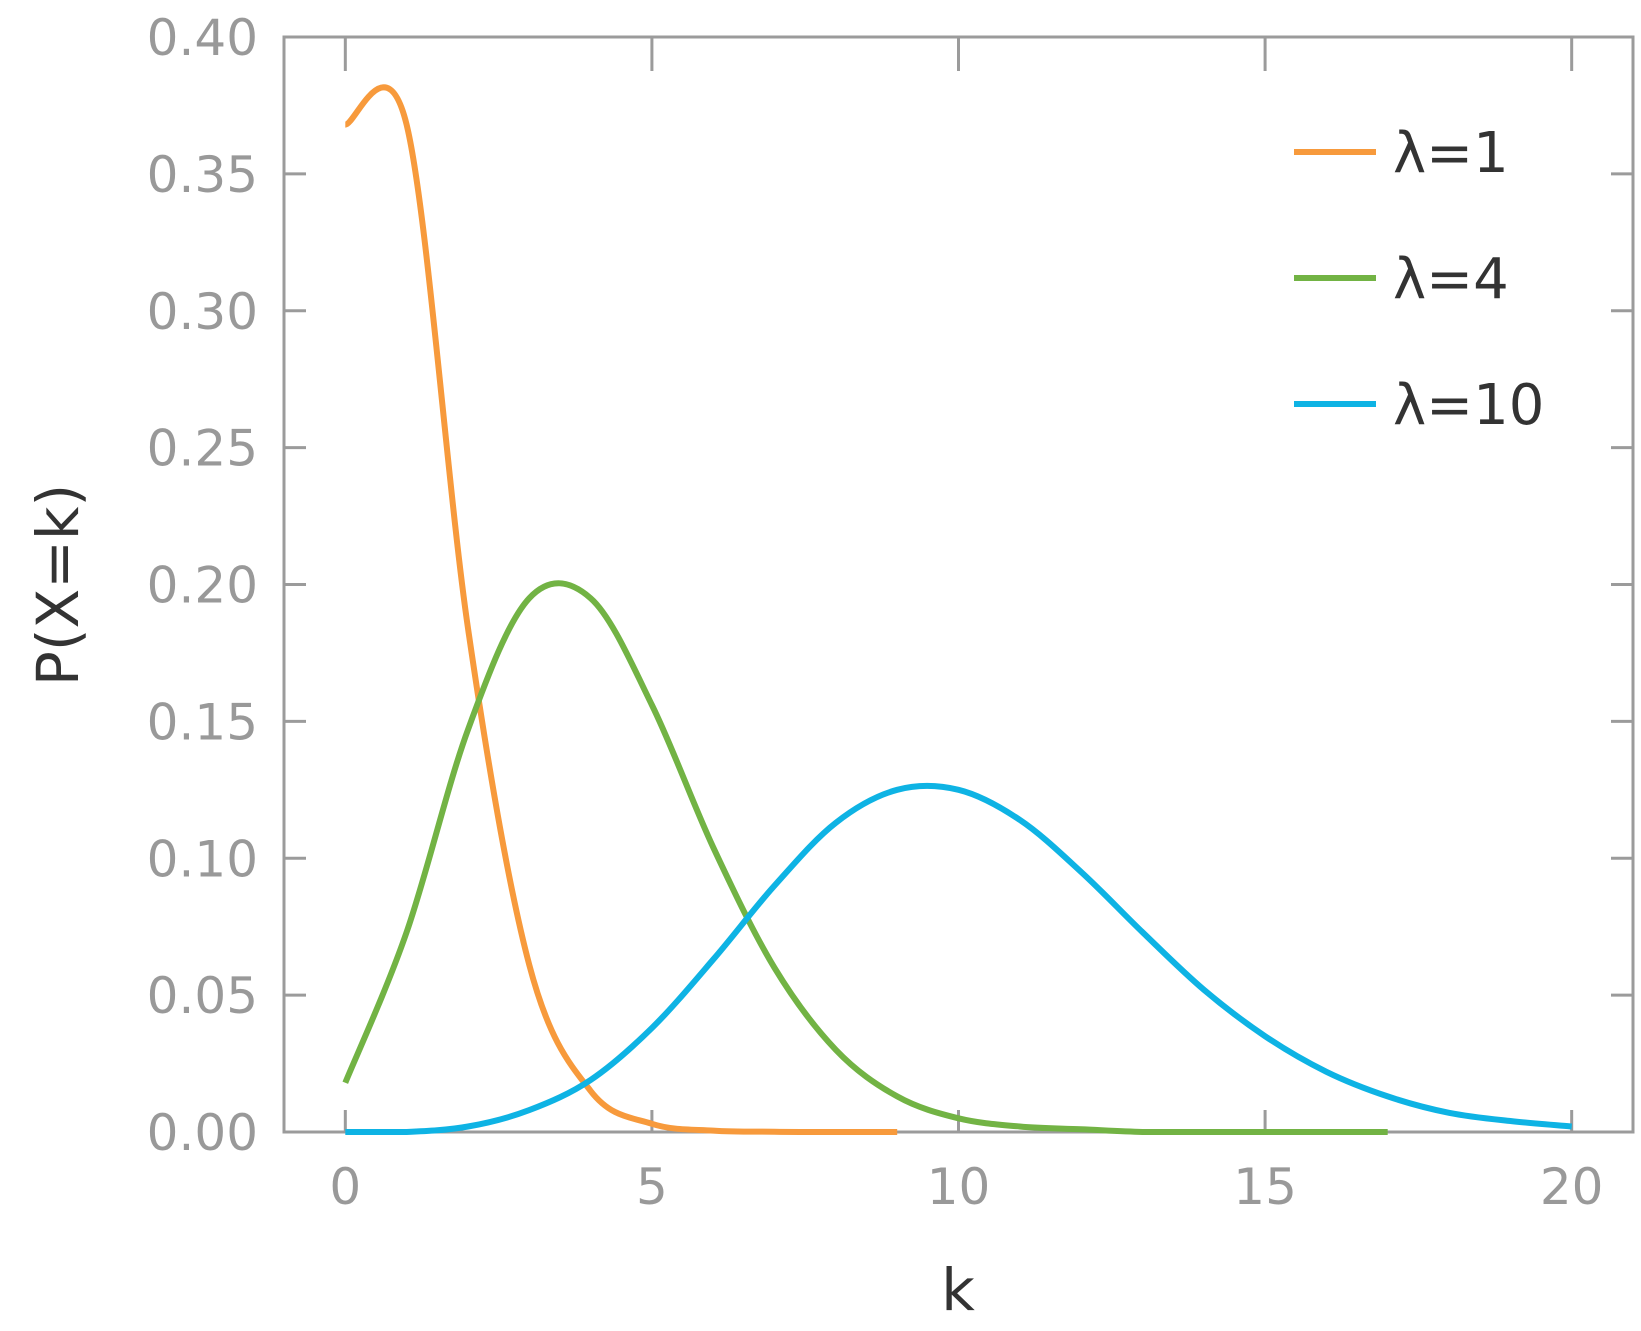  What do you see at coordinates (959, 1187) in the screenshot?
I see `x-tick-label: 10` at bounding box center [959, 1187].